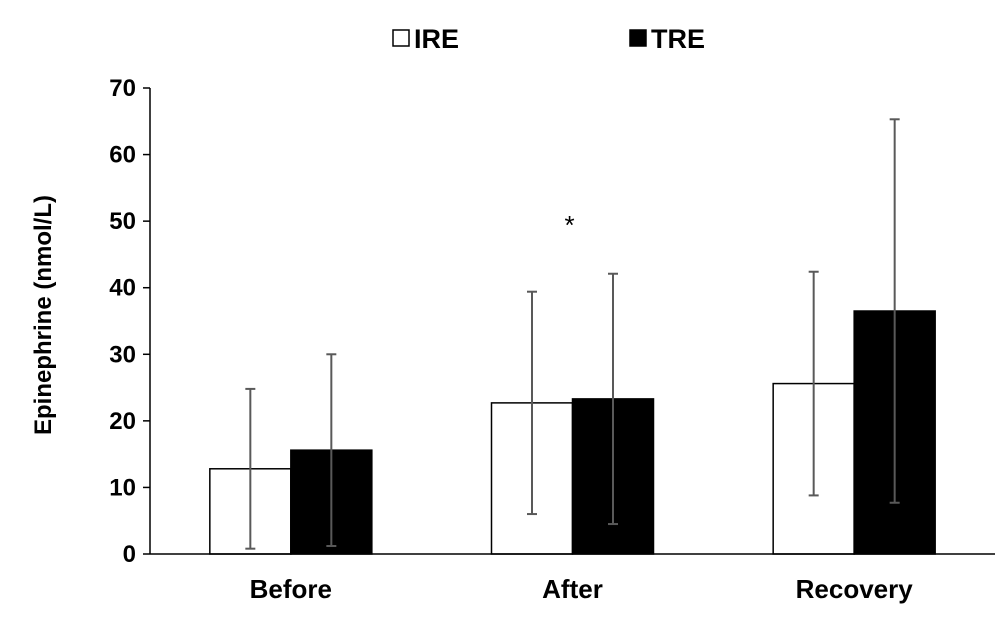 The image size is (1000, 617). I want to click on x-tick-label: Recovery, so click(855, 589).